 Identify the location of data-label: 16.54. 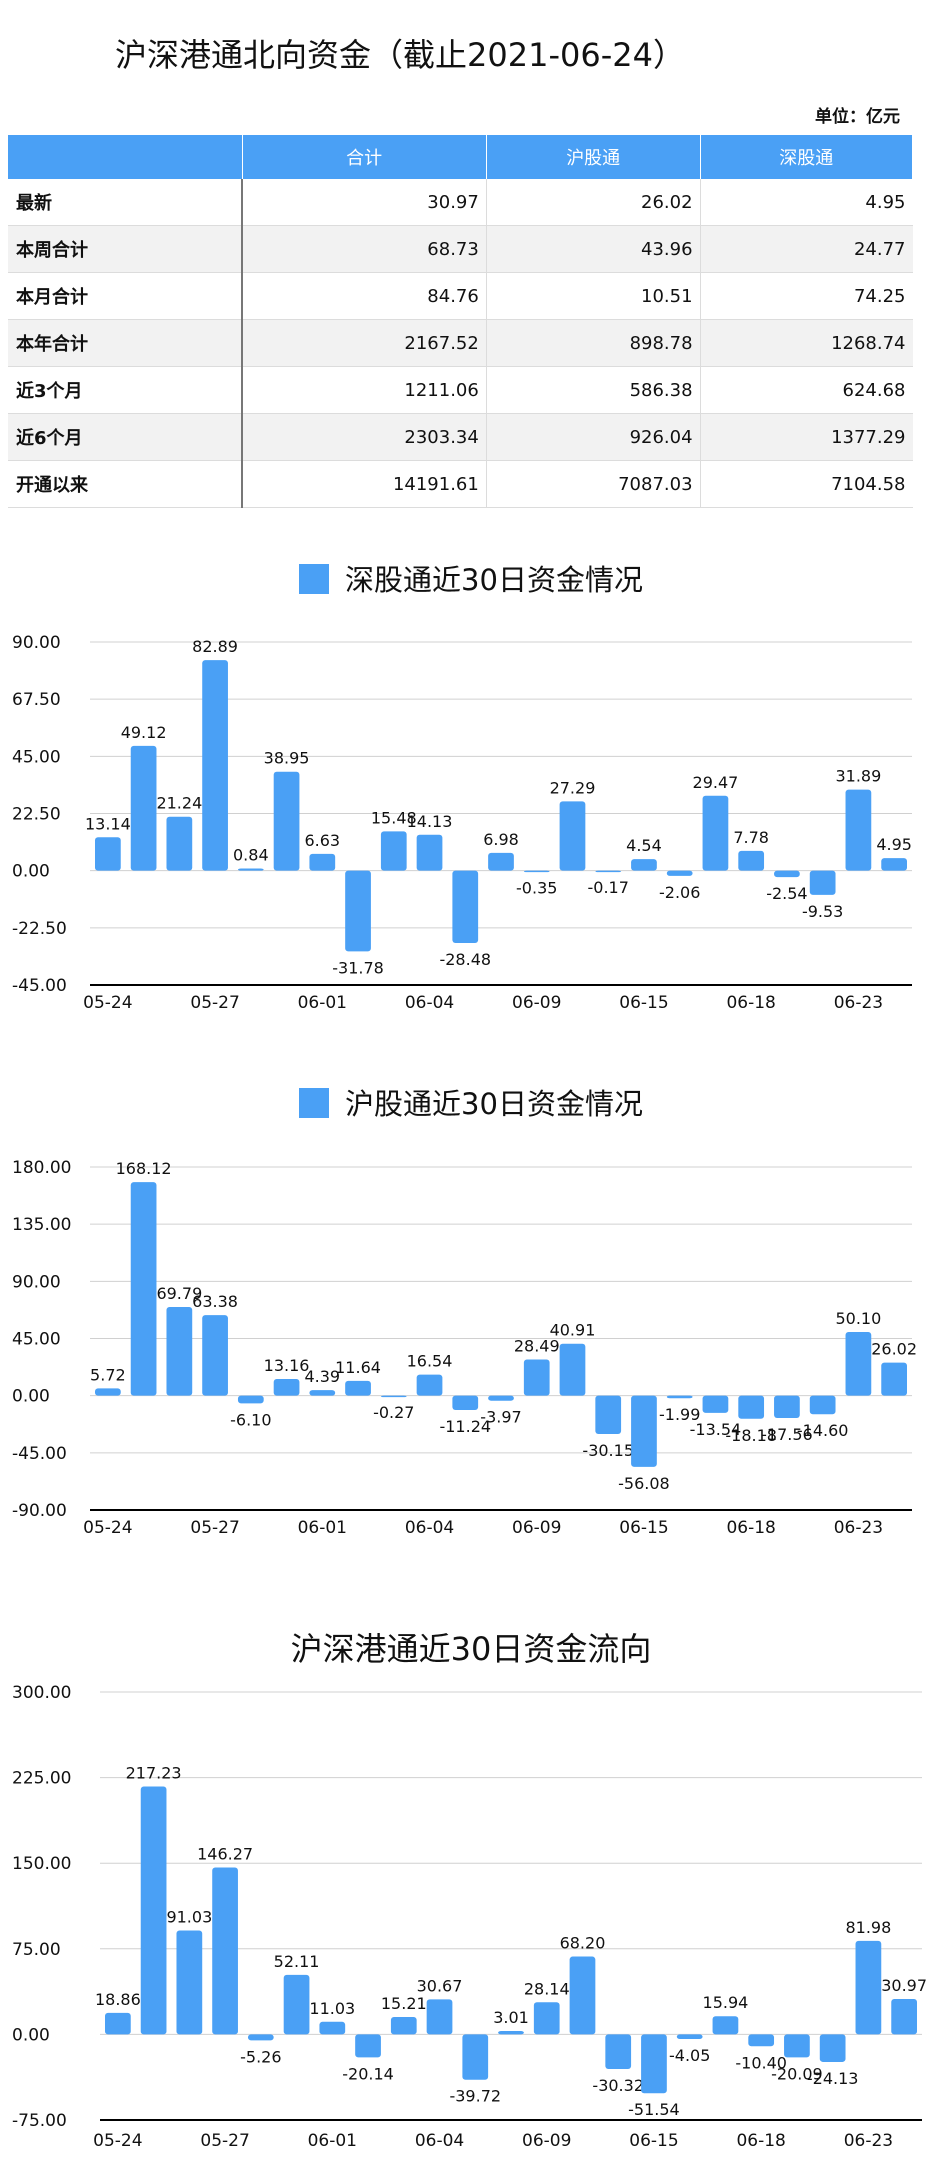
(430, 1361).